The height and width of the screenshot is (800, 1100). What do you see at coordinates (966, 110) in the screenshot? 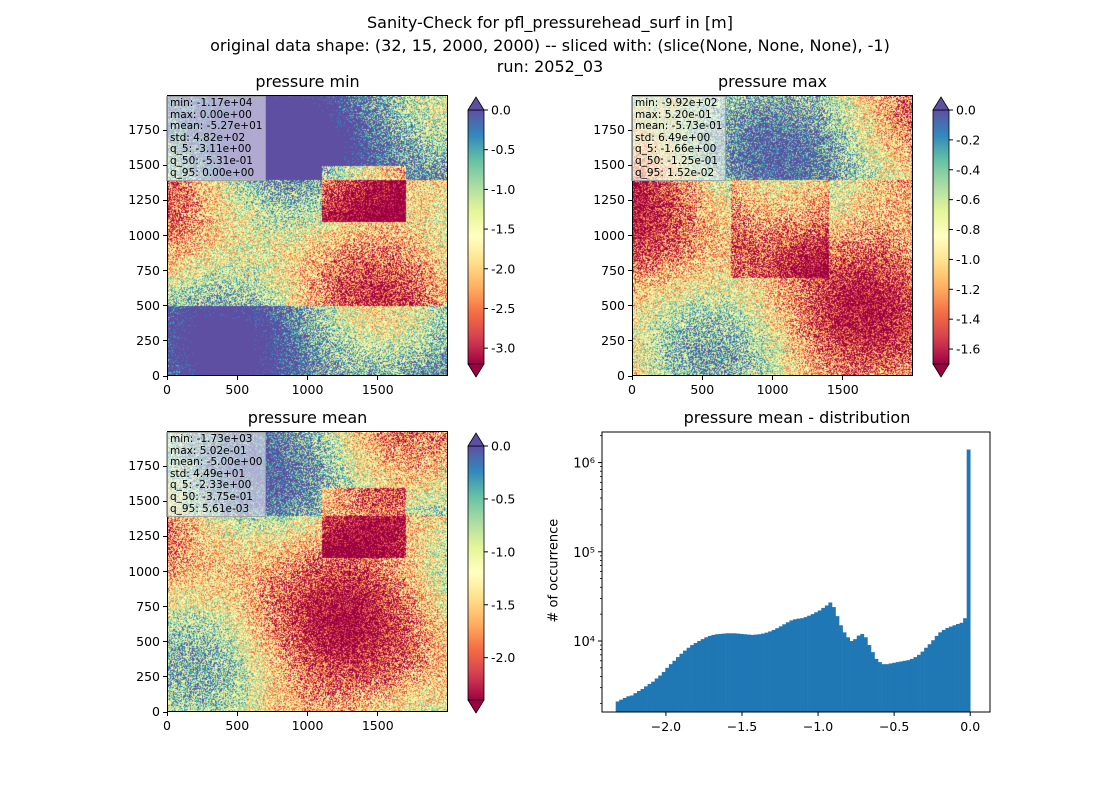
I see `colorbar-tick-label: 0.0` at bounding box center [966, 110].